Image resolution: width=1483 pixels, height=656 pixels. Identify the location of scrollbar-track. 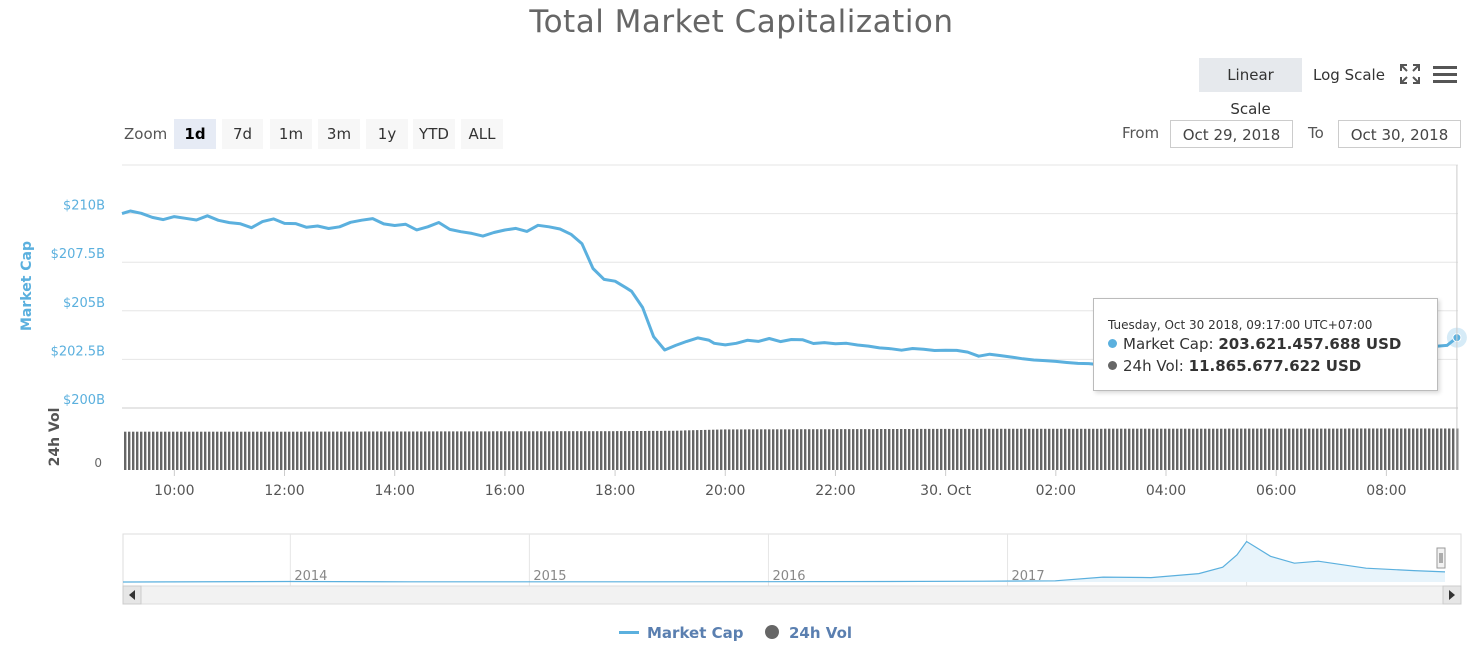
(792, 595).